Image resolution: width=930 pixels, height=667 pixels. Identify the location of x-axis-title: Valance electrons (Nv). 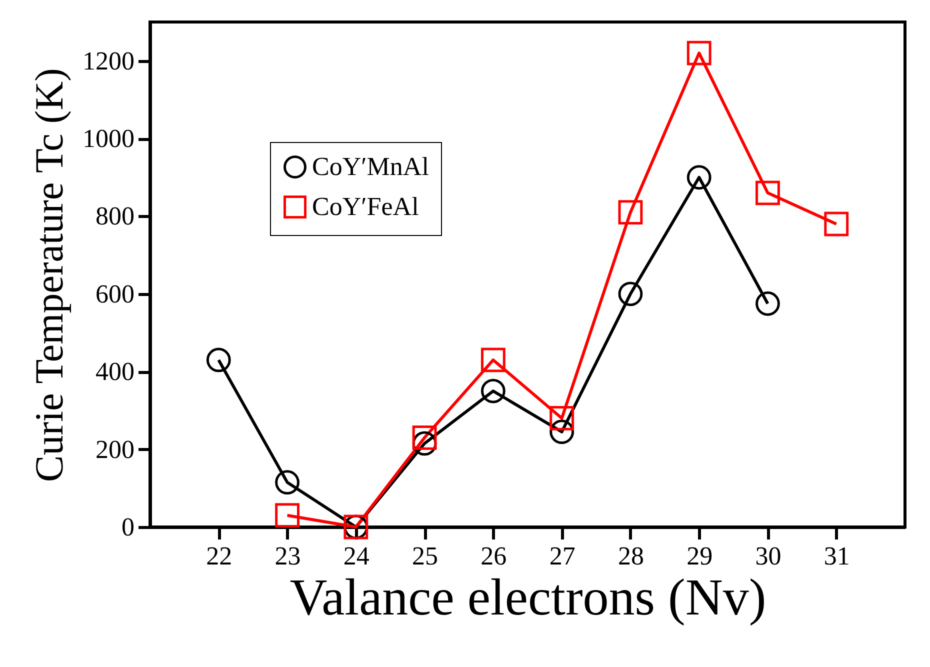
(528, 598).